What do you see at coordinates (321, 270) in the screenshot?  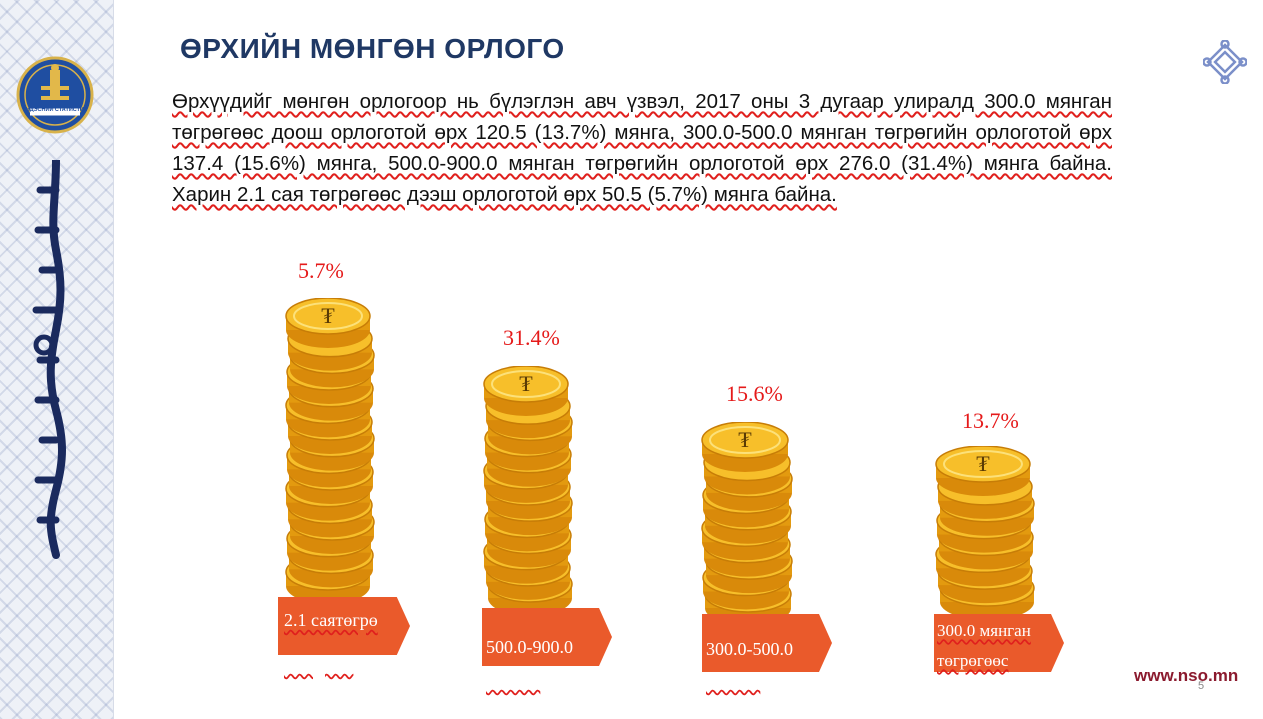 I see `percent-label-1: 5.7%` at bounding box center [321, 270].